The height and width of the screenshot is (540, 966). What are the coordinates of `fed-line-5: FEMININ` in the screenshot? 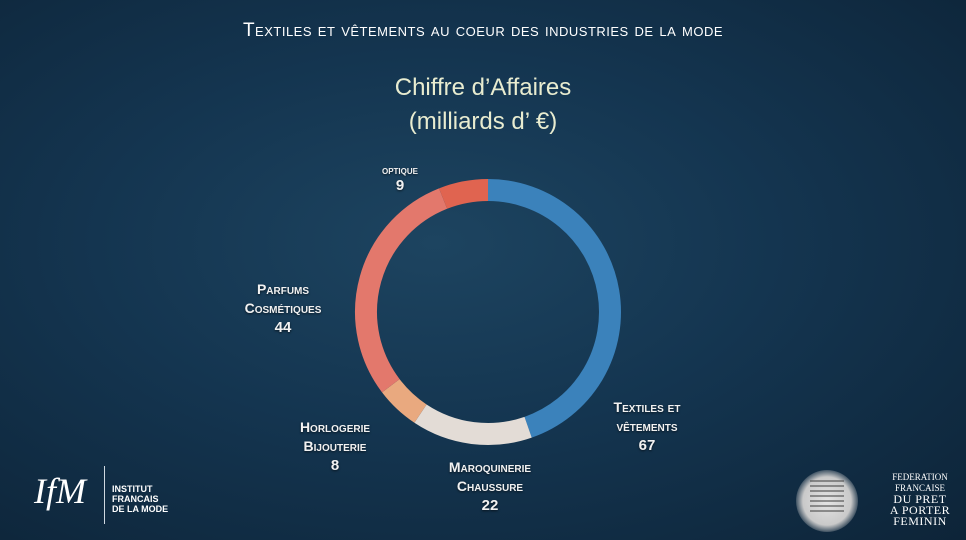 It's located at (920, 521).